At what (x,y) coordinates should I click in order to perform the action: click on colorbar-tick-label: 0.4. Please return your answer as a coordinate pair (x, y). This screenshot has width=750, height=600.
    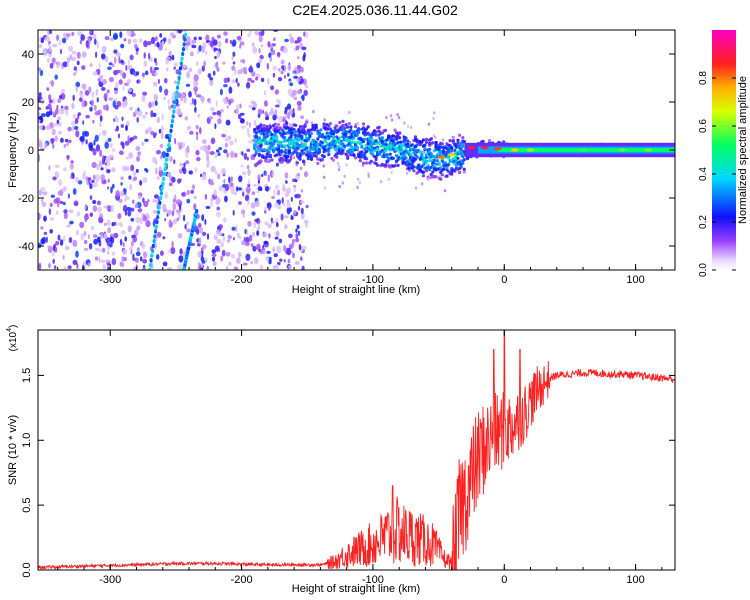
    Looking at the image, I should click on (703, 174).